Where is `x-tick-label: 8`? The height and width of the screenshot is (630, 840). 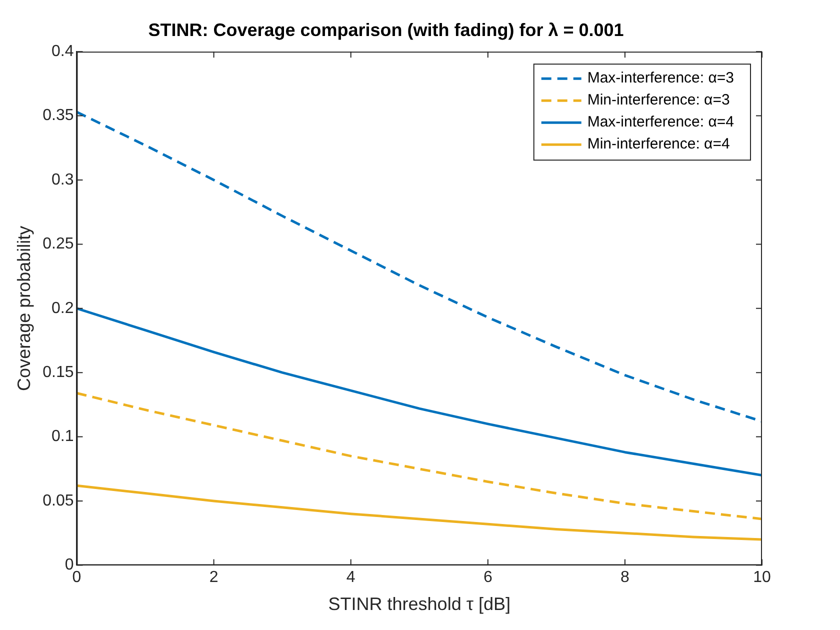 x-tick-label: 8 is located at coordinates (625, 577).